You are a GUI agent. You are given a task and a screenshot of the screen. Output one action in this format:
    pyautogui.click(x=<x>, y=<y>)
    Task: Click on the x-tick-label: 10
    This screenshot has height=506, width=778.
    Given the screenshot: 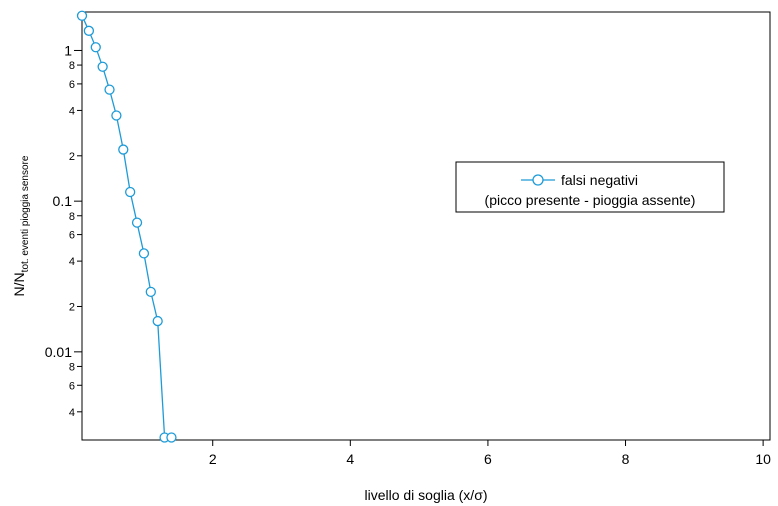 What is the action you would take?
    pyautogui.click(x=763, y=459)
    